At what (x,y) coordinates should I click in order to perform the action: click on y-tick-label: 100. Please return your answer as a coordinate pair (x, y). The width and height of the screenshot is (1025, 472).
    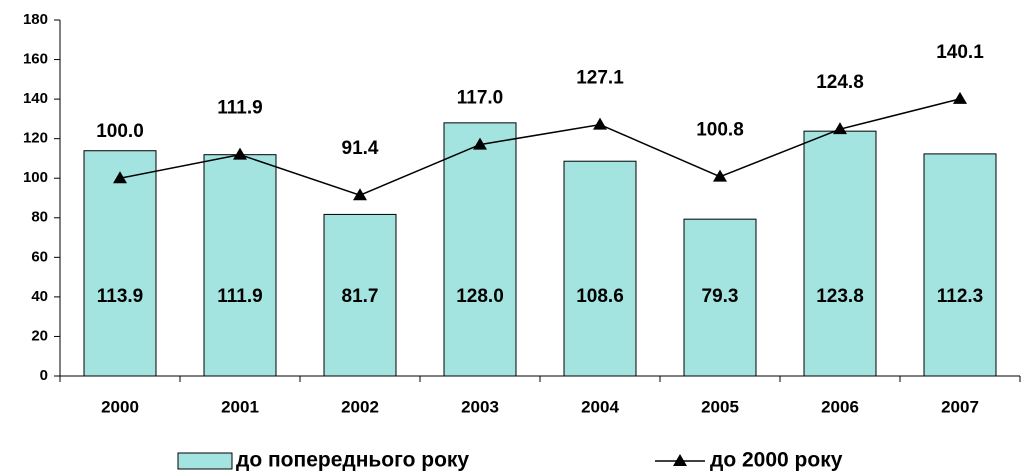
    Looking at the image, I should click on (35, 177).